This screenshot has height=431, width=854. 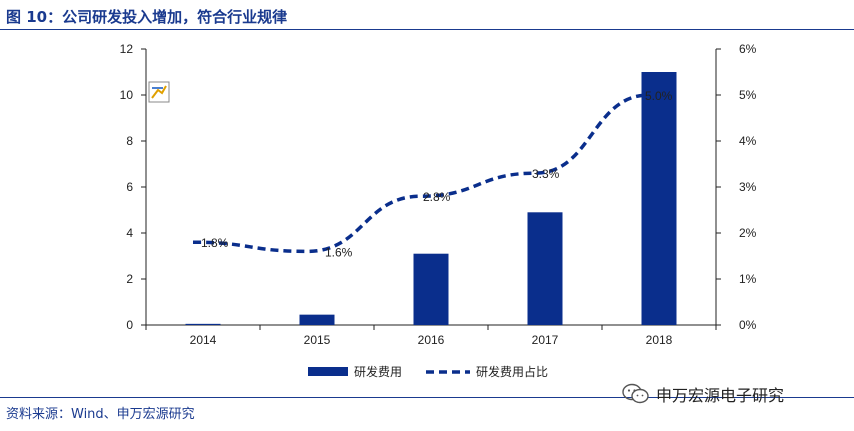 What do you see at coordinates (159, 92) in the screenshot?
I see `chart-object-icon-mark` at bounding box center [159, 92].